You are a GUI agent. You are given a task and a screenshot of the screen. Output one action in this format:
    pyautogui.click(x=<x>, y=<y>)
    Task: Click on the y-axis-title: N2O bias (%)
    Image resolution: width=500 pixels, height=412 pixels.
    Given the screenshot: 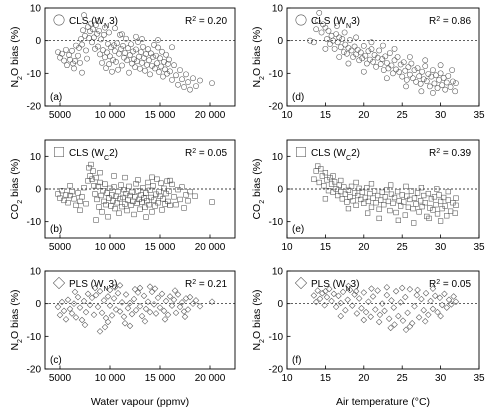 What is the action you would take?
    pyautogui.click(x=258, y=319)
    